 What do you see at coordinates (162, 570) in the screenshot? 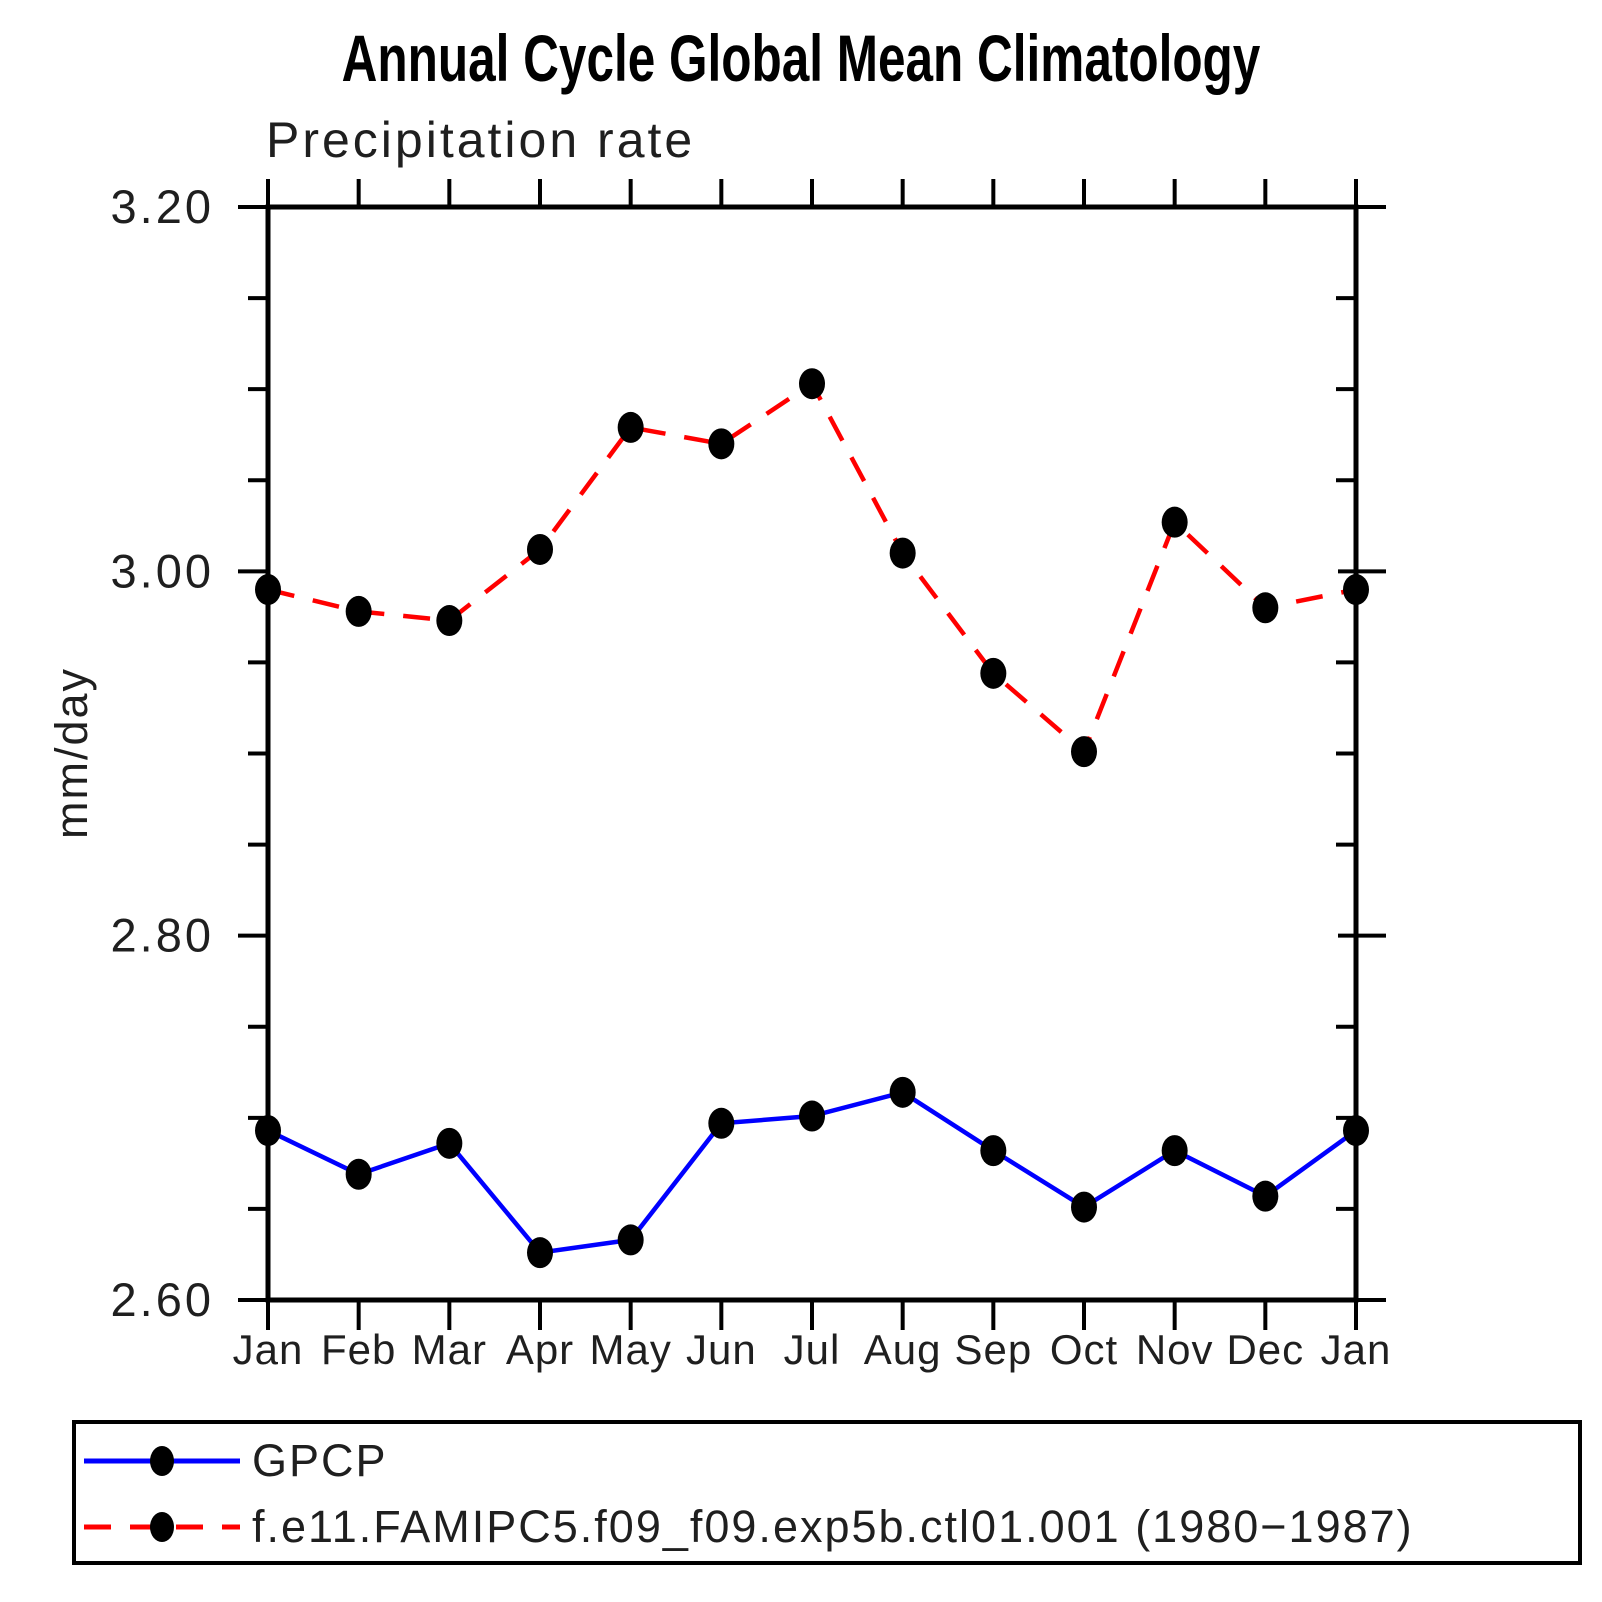
I see `y-tick-label: 3.00` at bounding box center [162, 570].